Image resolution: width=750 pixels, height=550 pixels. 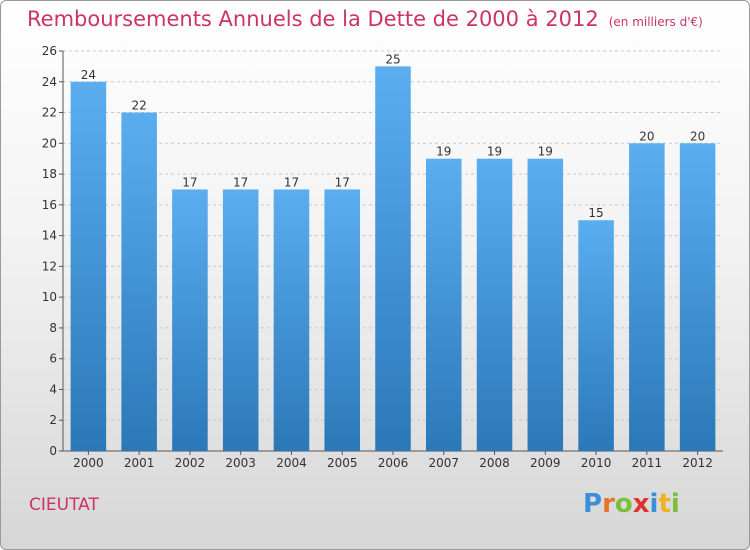 What do you see at coordinates (49, 236) in the screenshot?
I see `y-tick-label: 14` at bounding box center [49, 236].